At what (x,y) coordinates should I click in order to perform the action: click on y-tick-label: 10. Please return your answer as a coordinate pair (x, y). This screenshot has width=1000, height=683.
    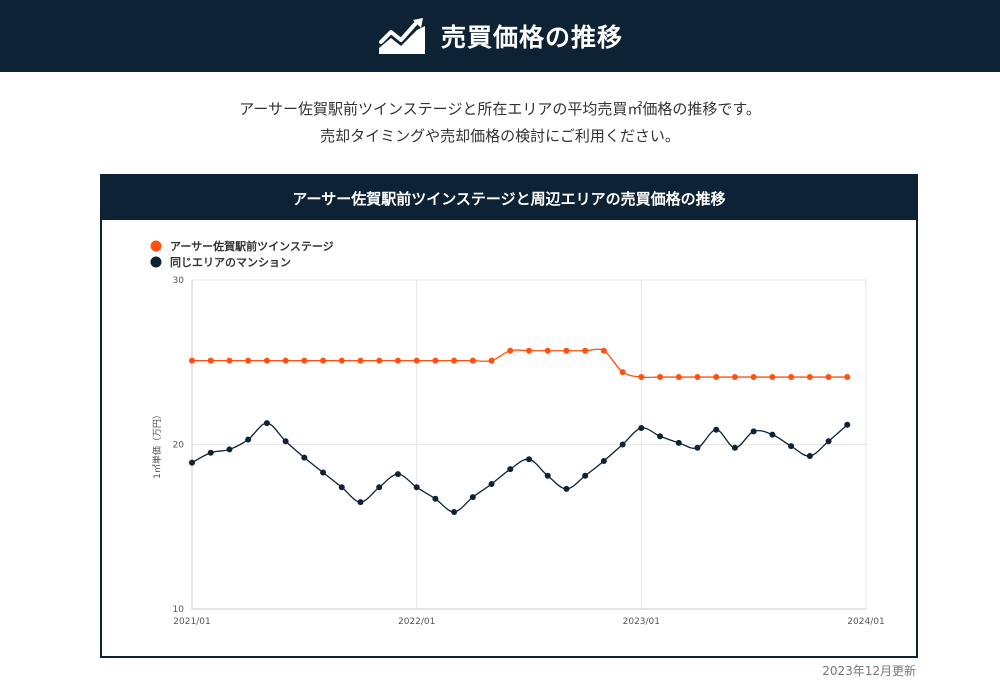
    Looking at the image, I should click on (179, 610).